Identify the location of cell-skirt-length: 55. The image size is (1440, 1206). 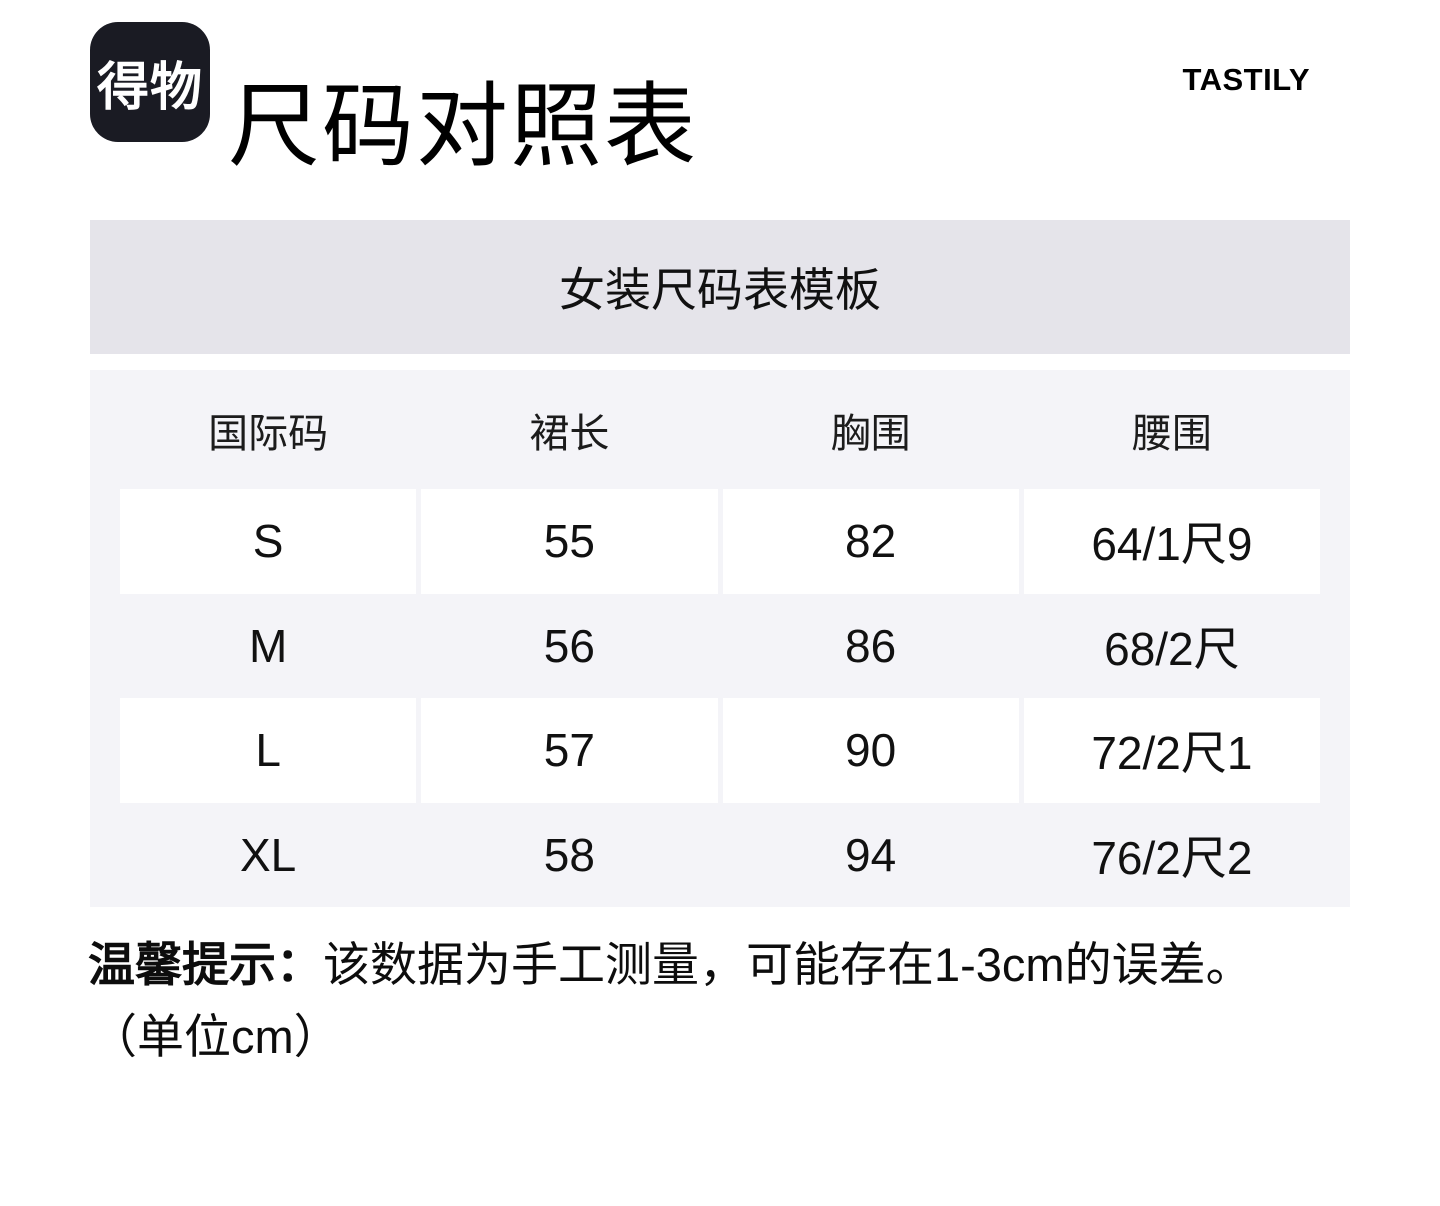
(569, 541).